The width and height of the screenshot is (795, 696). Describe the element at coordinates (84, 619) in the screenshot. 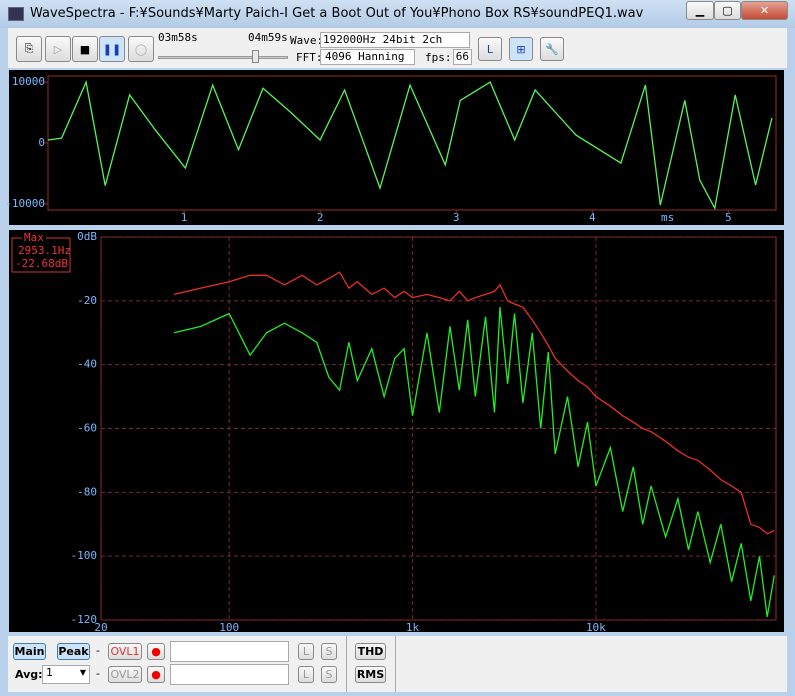

I see `y-tick-label: -120` at that location.